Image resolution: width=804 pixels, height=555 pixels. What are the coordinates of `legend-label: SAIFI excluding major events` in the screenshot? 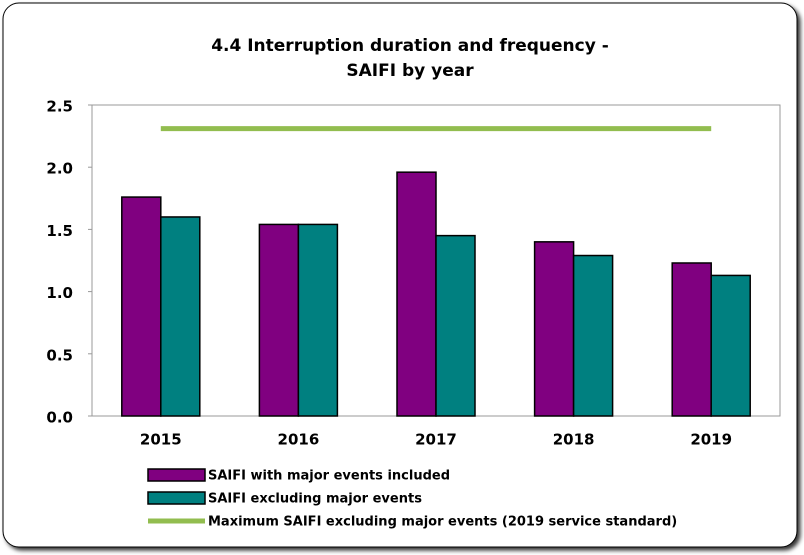 It's located at (315, 499).